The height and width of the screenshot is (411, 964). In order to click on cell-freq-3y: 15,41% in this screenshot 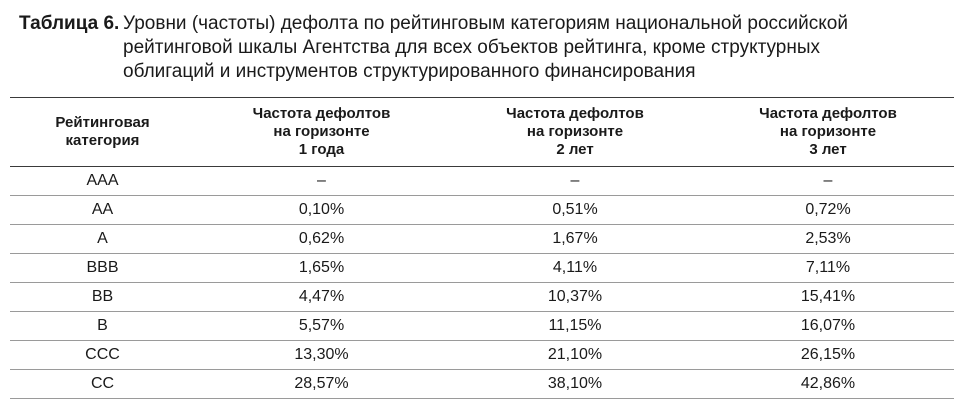, I will do `click(828, 296)`.